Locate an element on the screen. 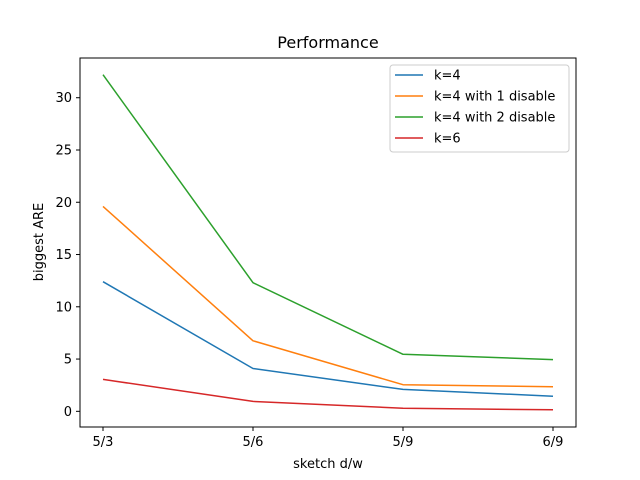  legend-label: k=4 with 2 disable is located at coordinates (494, 118).